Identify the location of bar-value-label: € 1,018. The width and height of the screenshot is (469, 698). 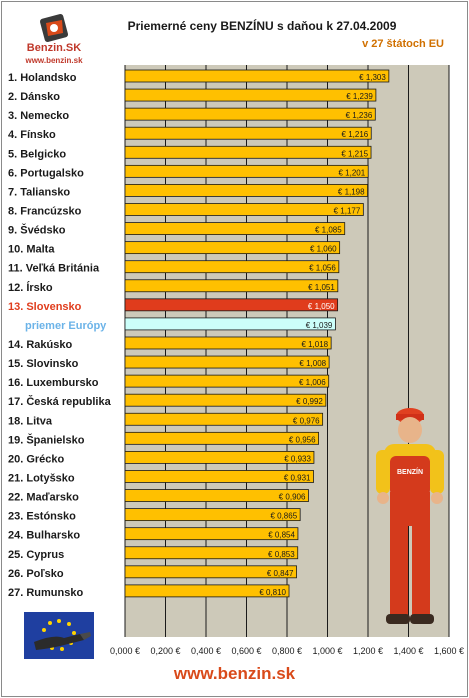
(314, 344).